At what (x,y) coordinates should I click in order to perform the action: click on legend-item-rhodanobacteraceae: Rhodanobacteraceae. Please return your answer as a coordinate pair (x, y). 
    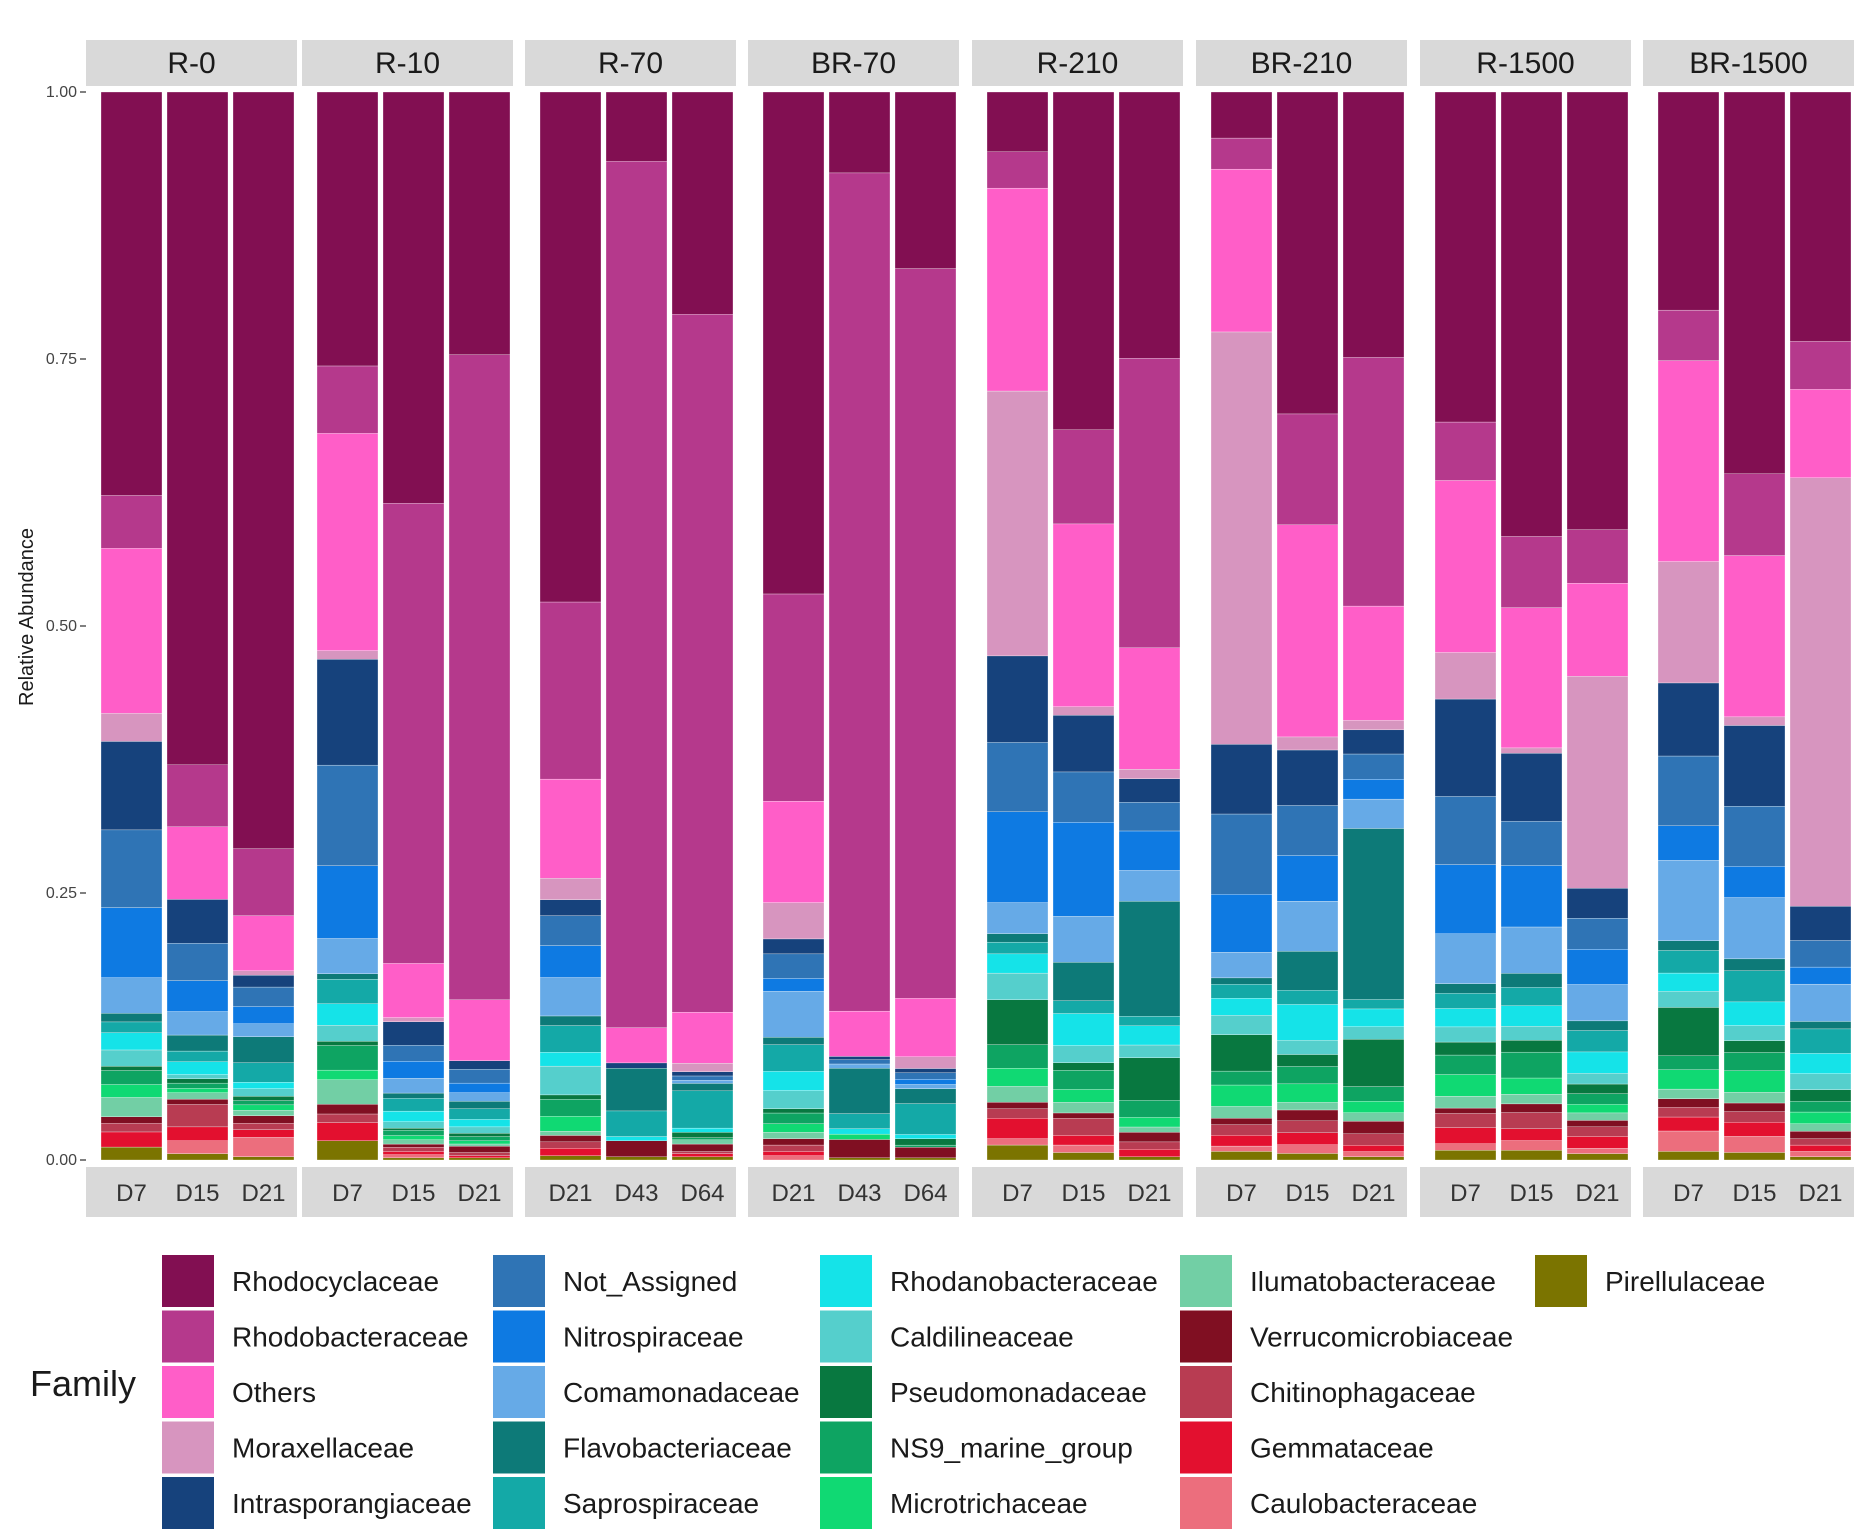
    Looking at the image, I should click on (989, 1281).